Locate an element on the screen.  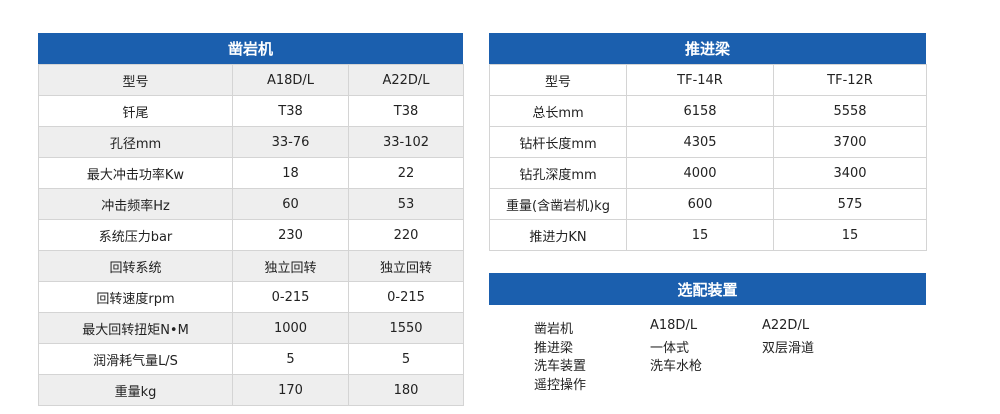
table-row: 孔径mm 33-76 33-102 is located at coordinates (251, 142).